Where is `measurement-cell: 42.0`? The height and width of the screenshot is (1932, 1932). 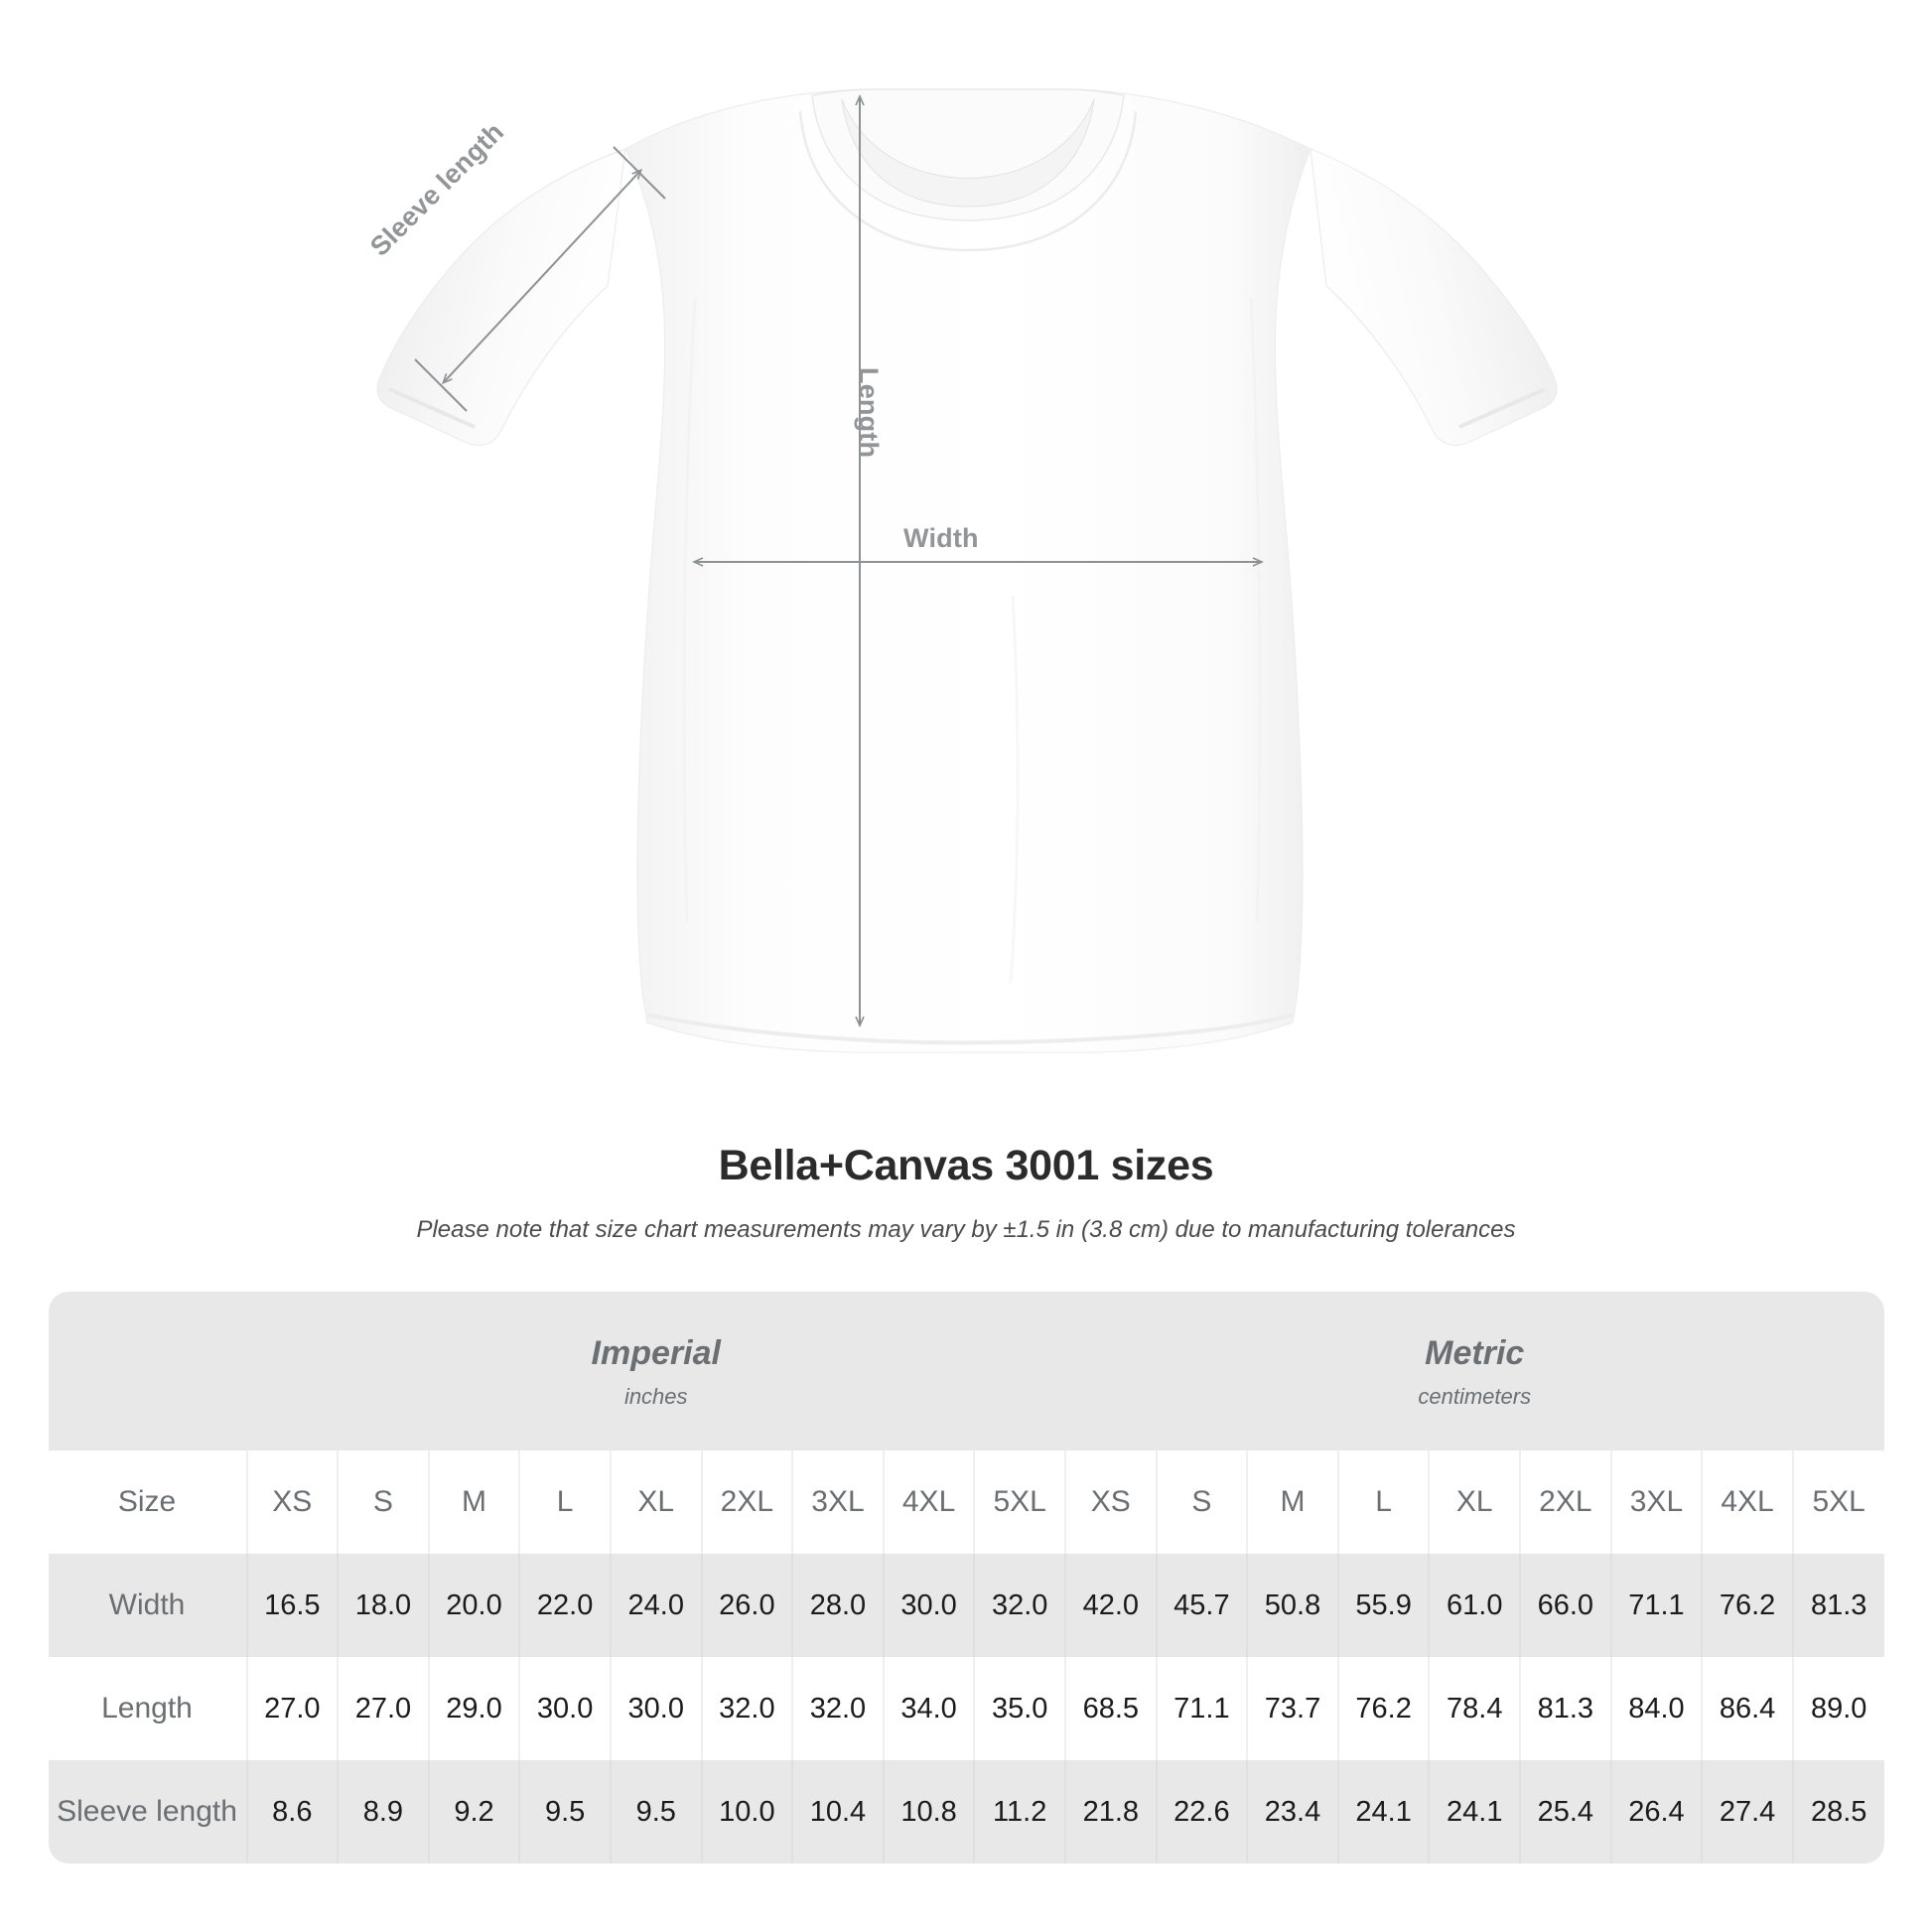 measurement-cell: 42.0 is located at coordinates (1110, 1605).